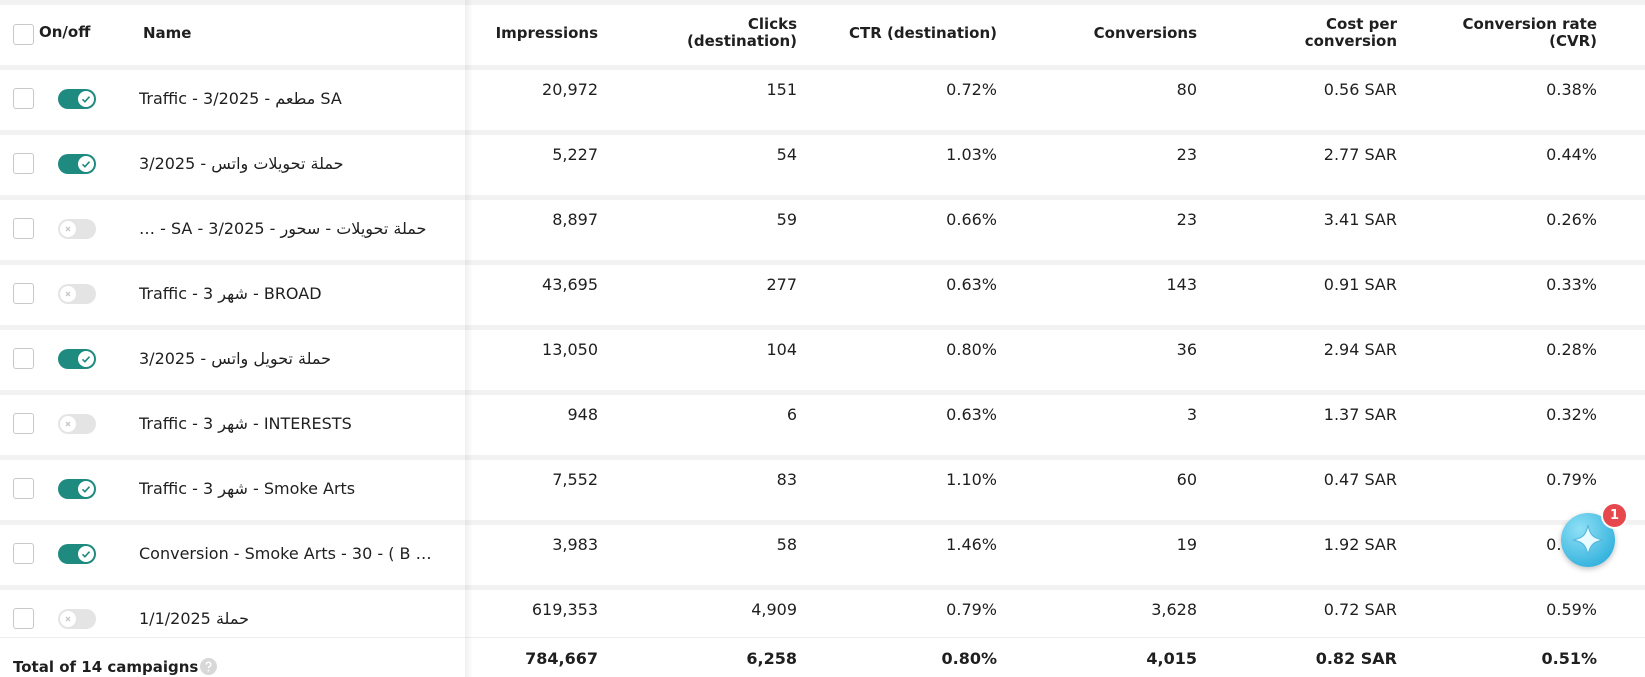 Image resolution: width=1645 pixels, height=677 pixels. Describe the element at coordinates (822, 657) in the screenshot. I see `total-row-bg` at that location.